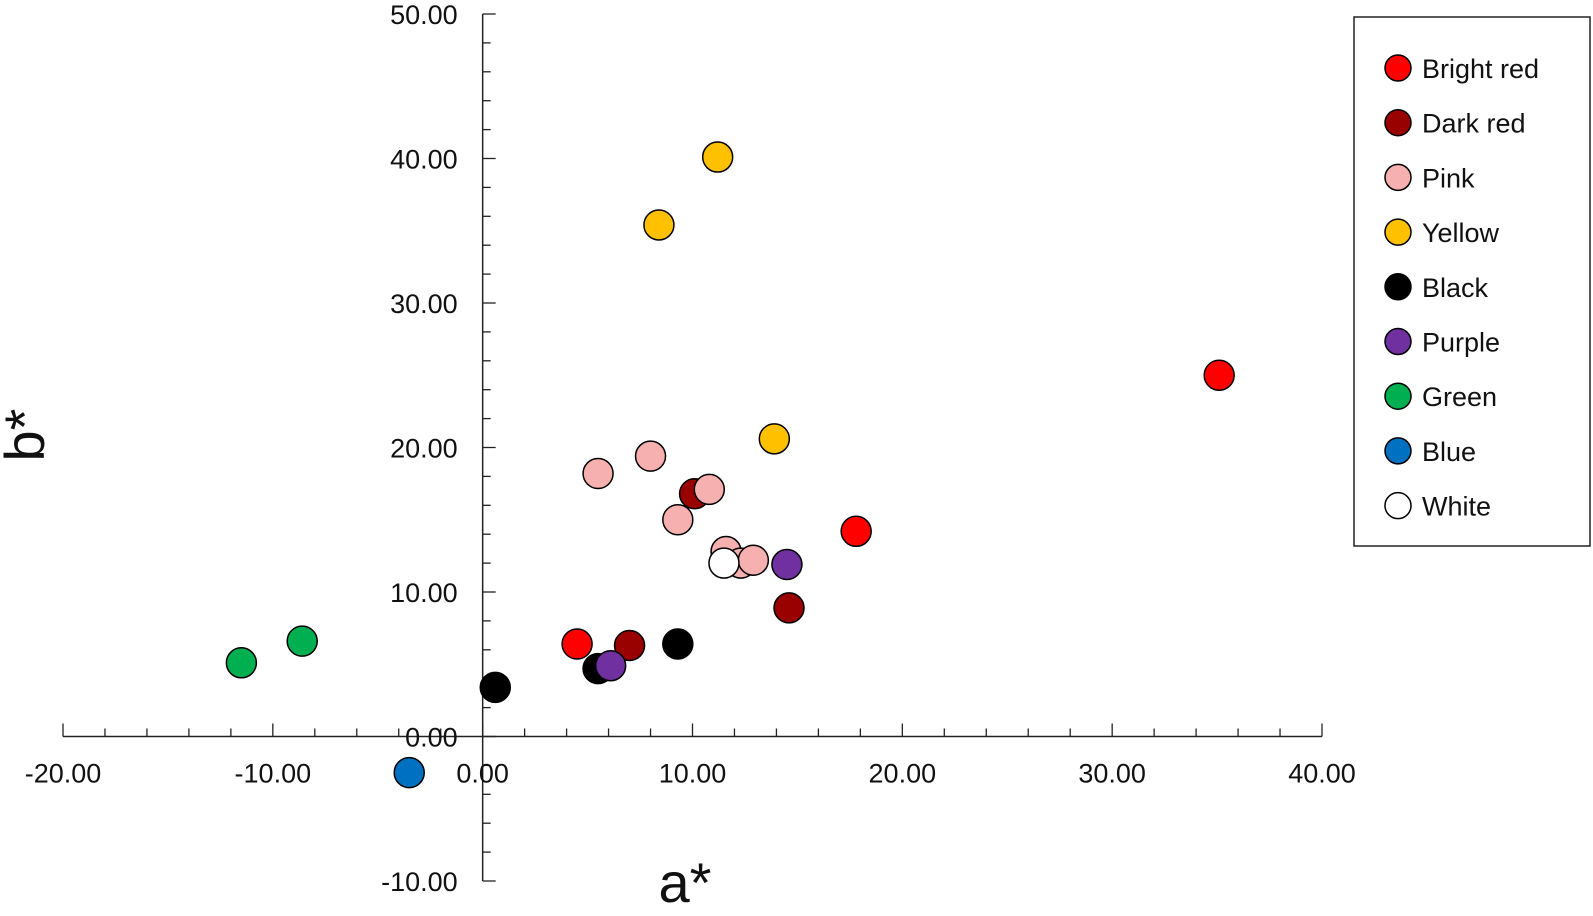 The height and width of the screenshot is (916, 1593). I want to click on x-tick-label: -10.00, so click(273, 774).